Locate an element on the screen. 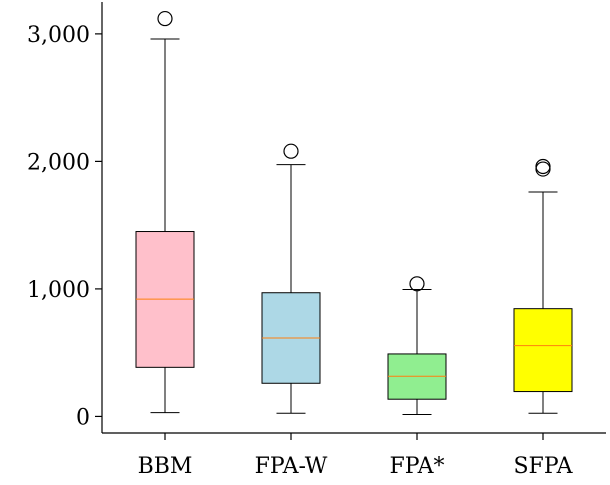 The image size is (610, 485). iqr-box is located at coordinates (543, 350).